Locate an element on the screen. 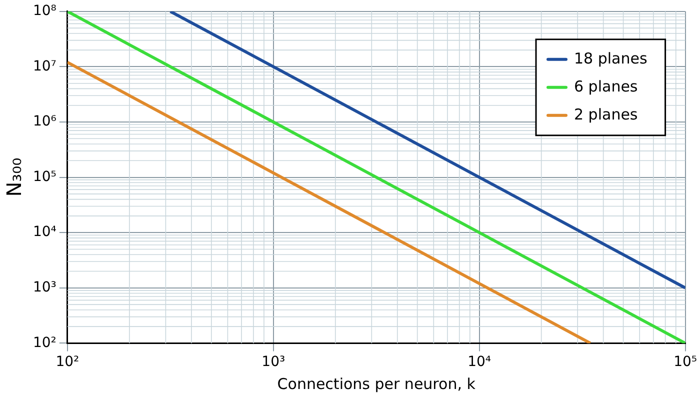 This screenshot has width=700, height=398. legend-label: 6 planes is located at coordinates (606, 86).